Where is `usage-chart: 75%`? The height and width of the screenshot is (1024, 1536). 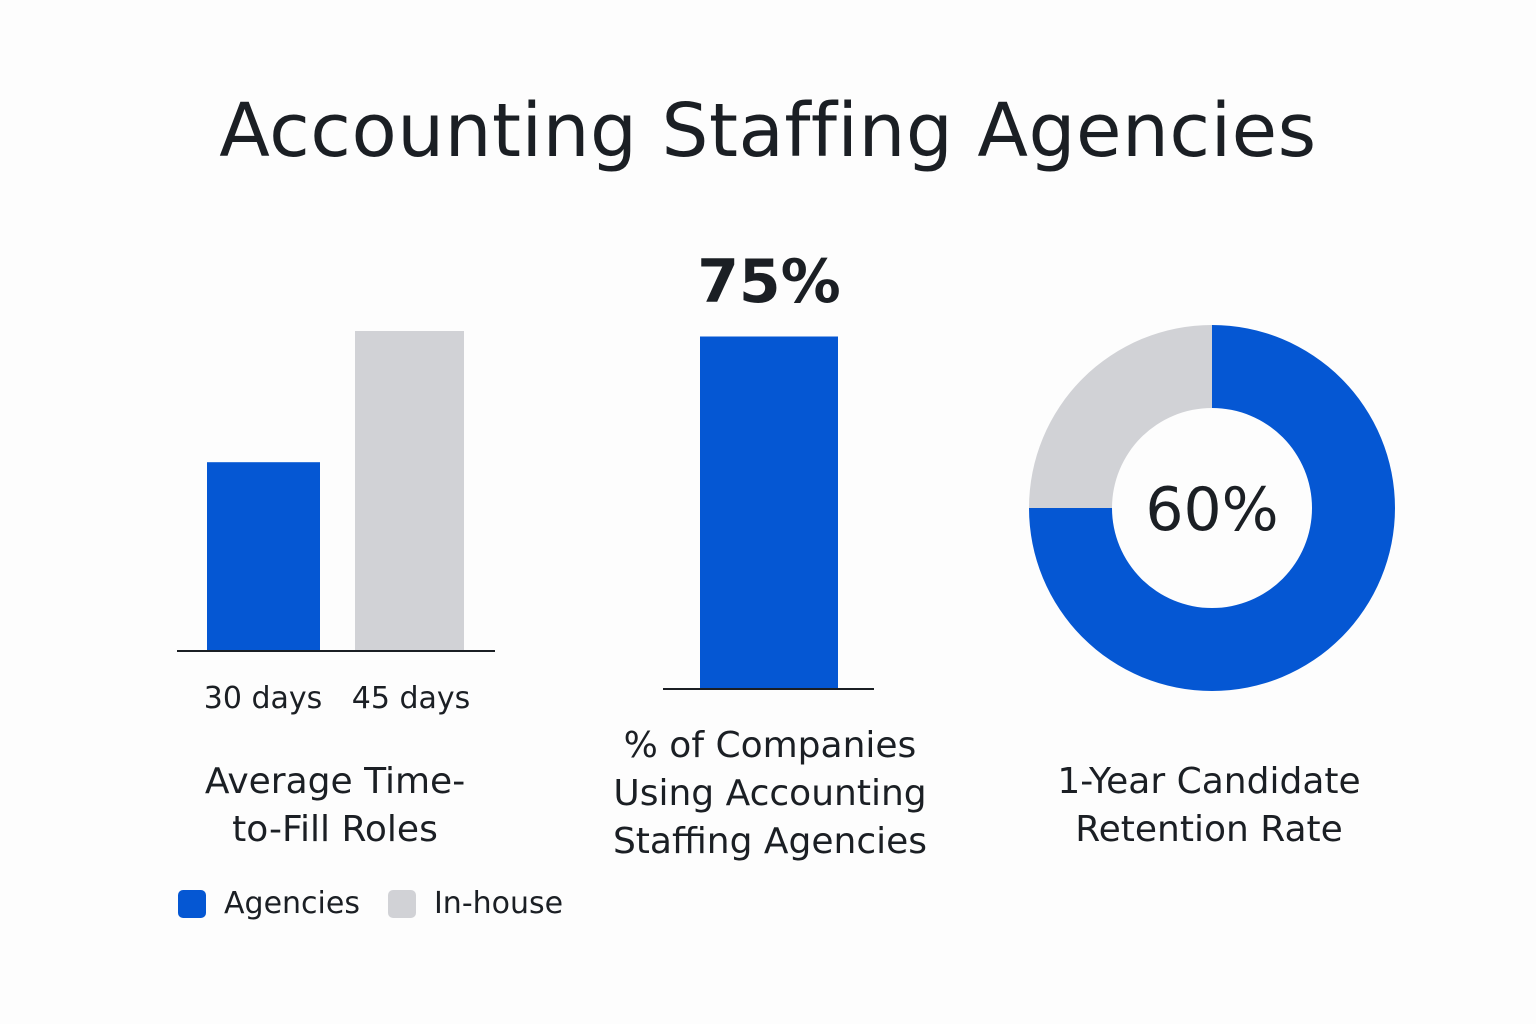
usage-chart: 75% is located at coordinates (768, 468).